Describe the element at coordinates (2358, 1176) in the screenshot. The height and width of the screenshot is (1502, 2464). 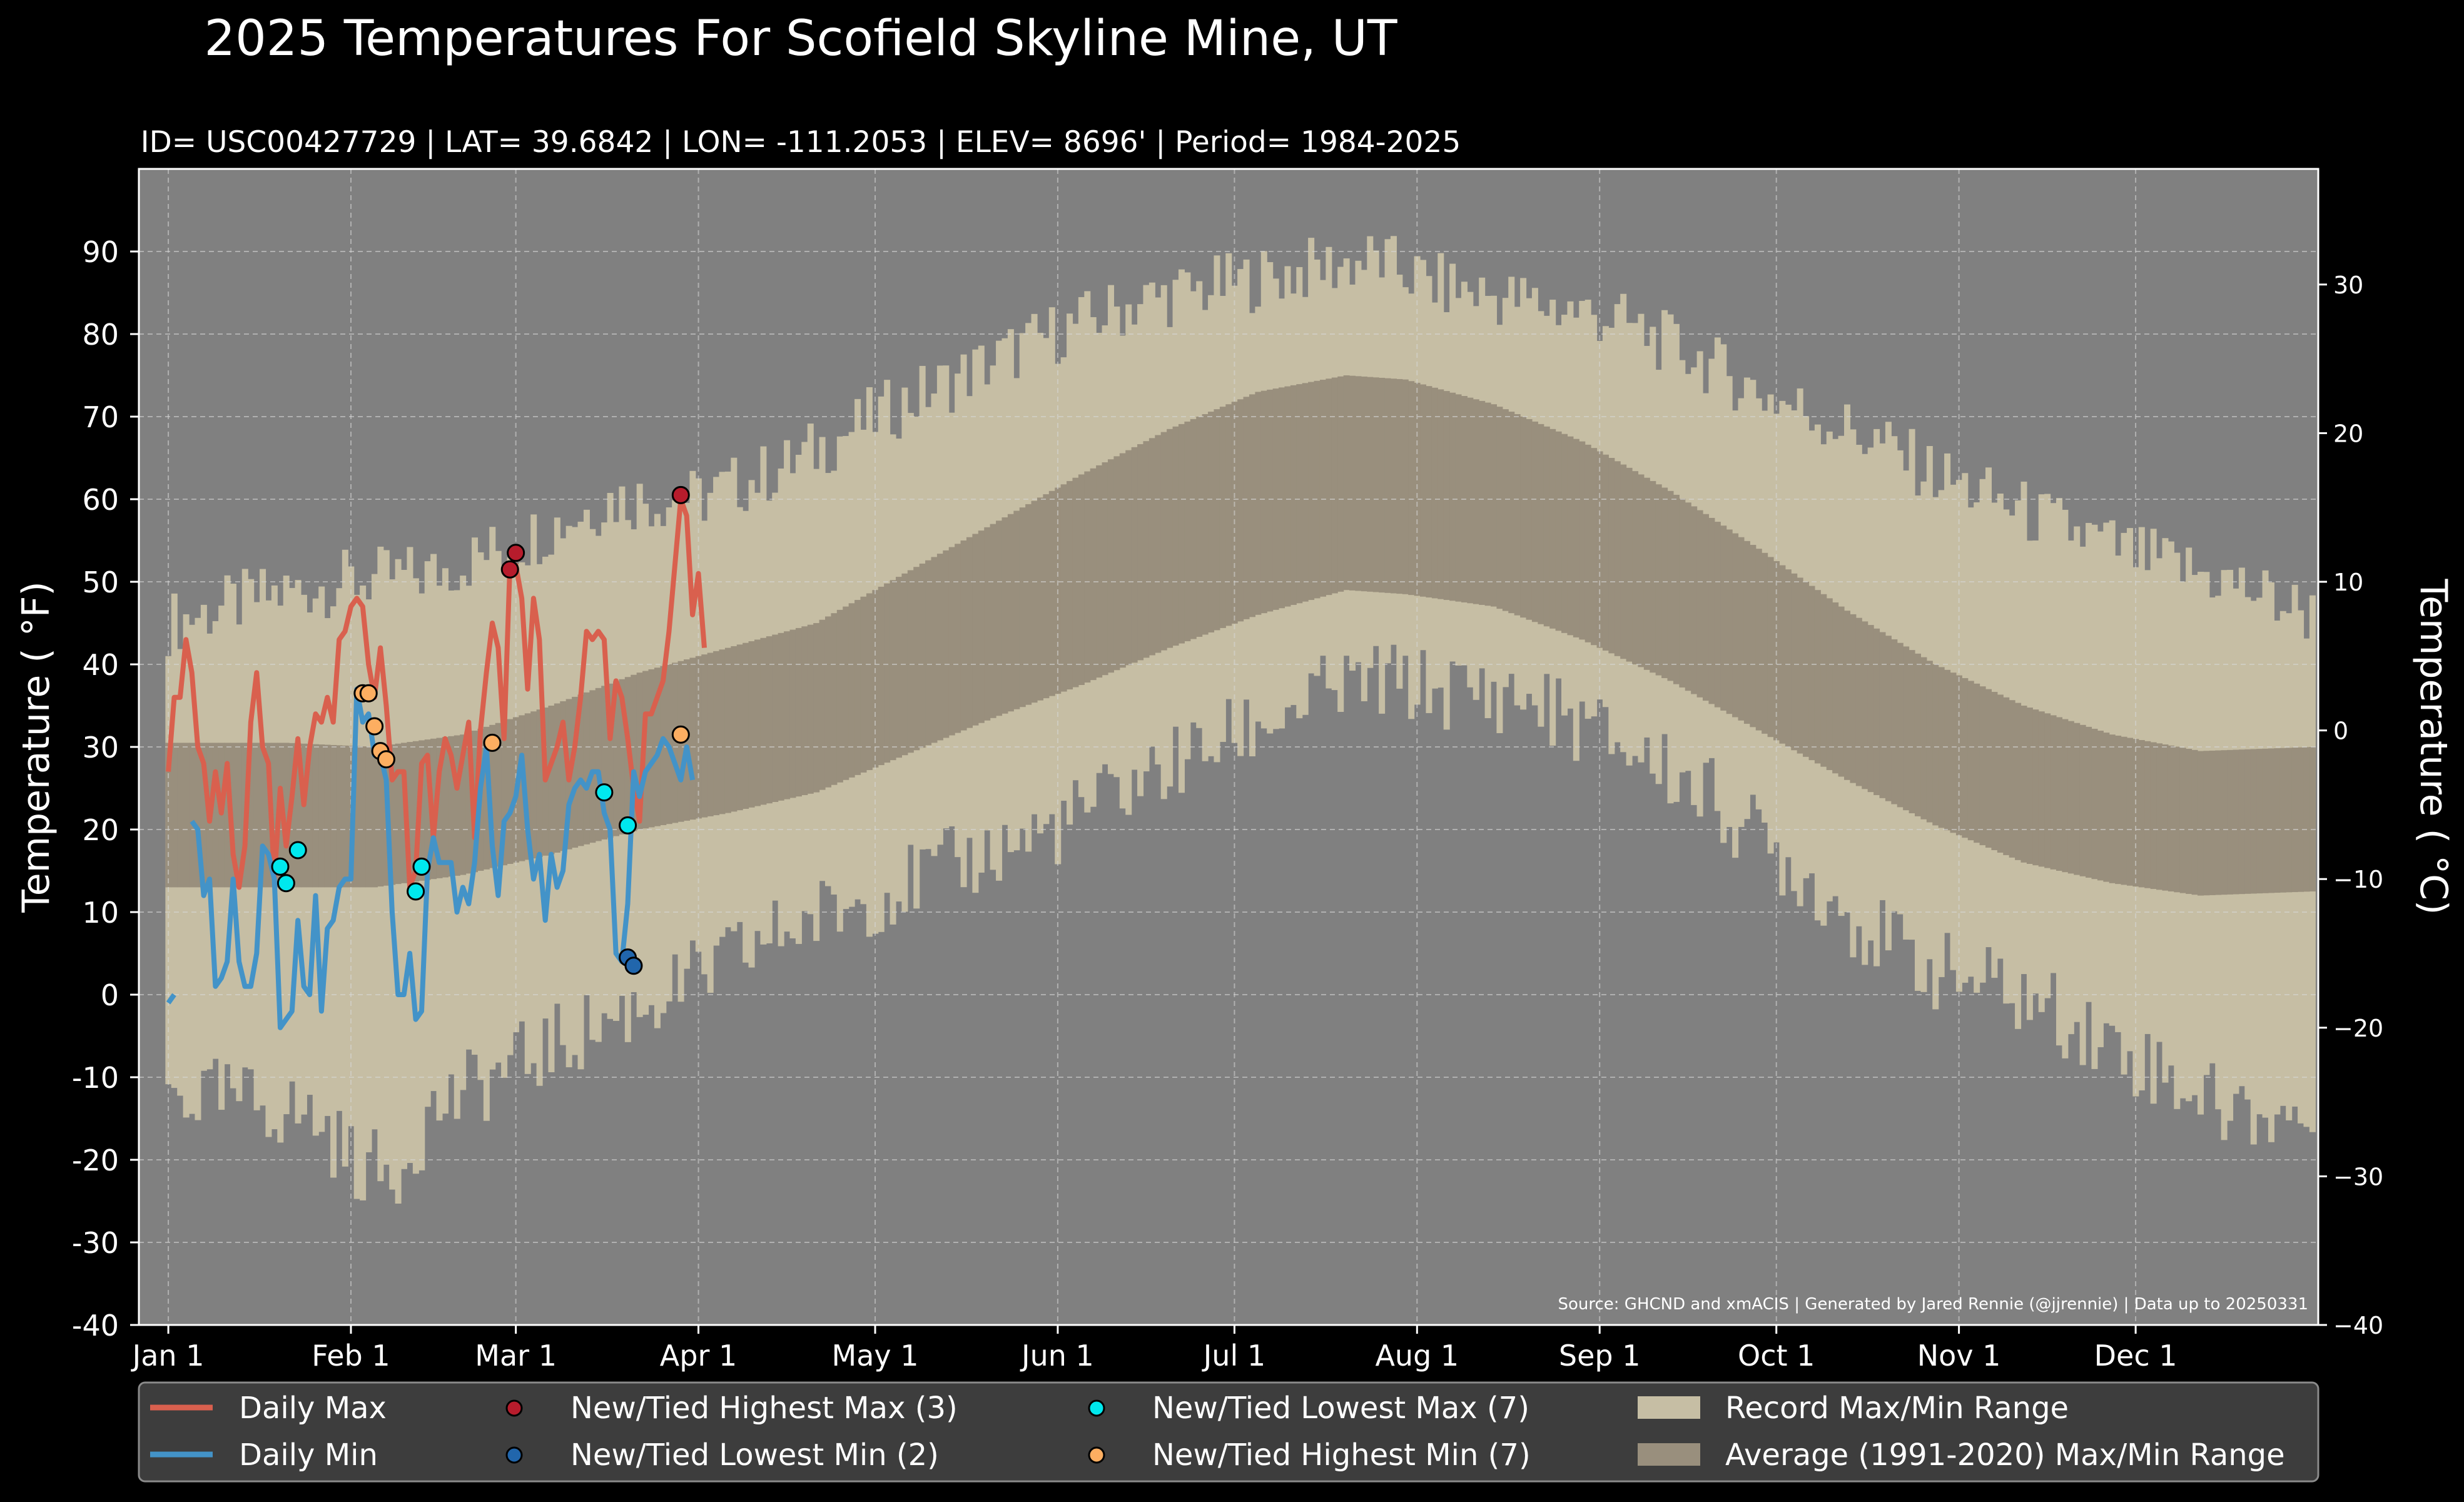
I see `y-tick-label-right: −30` at that location.